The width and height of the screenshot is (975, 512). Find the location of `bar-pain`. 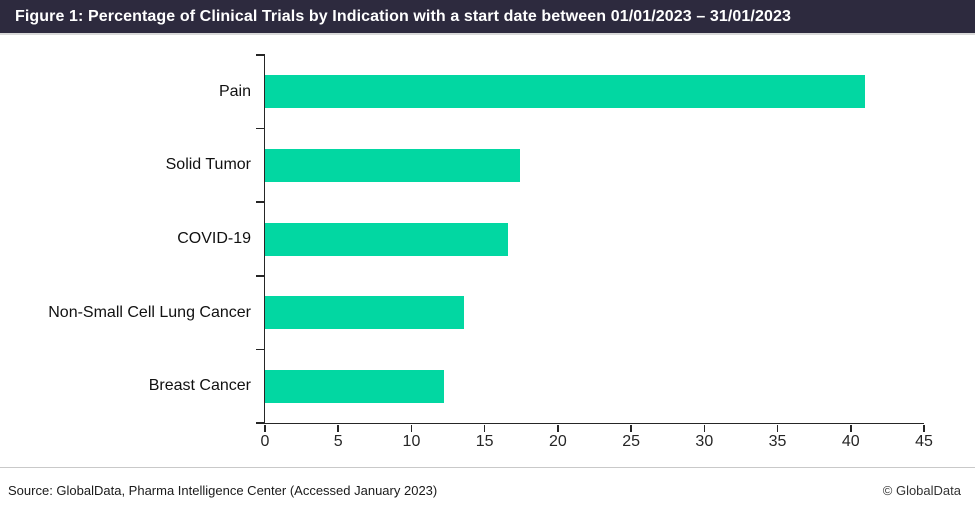

bar-pain is located at coordinates (565, 92).